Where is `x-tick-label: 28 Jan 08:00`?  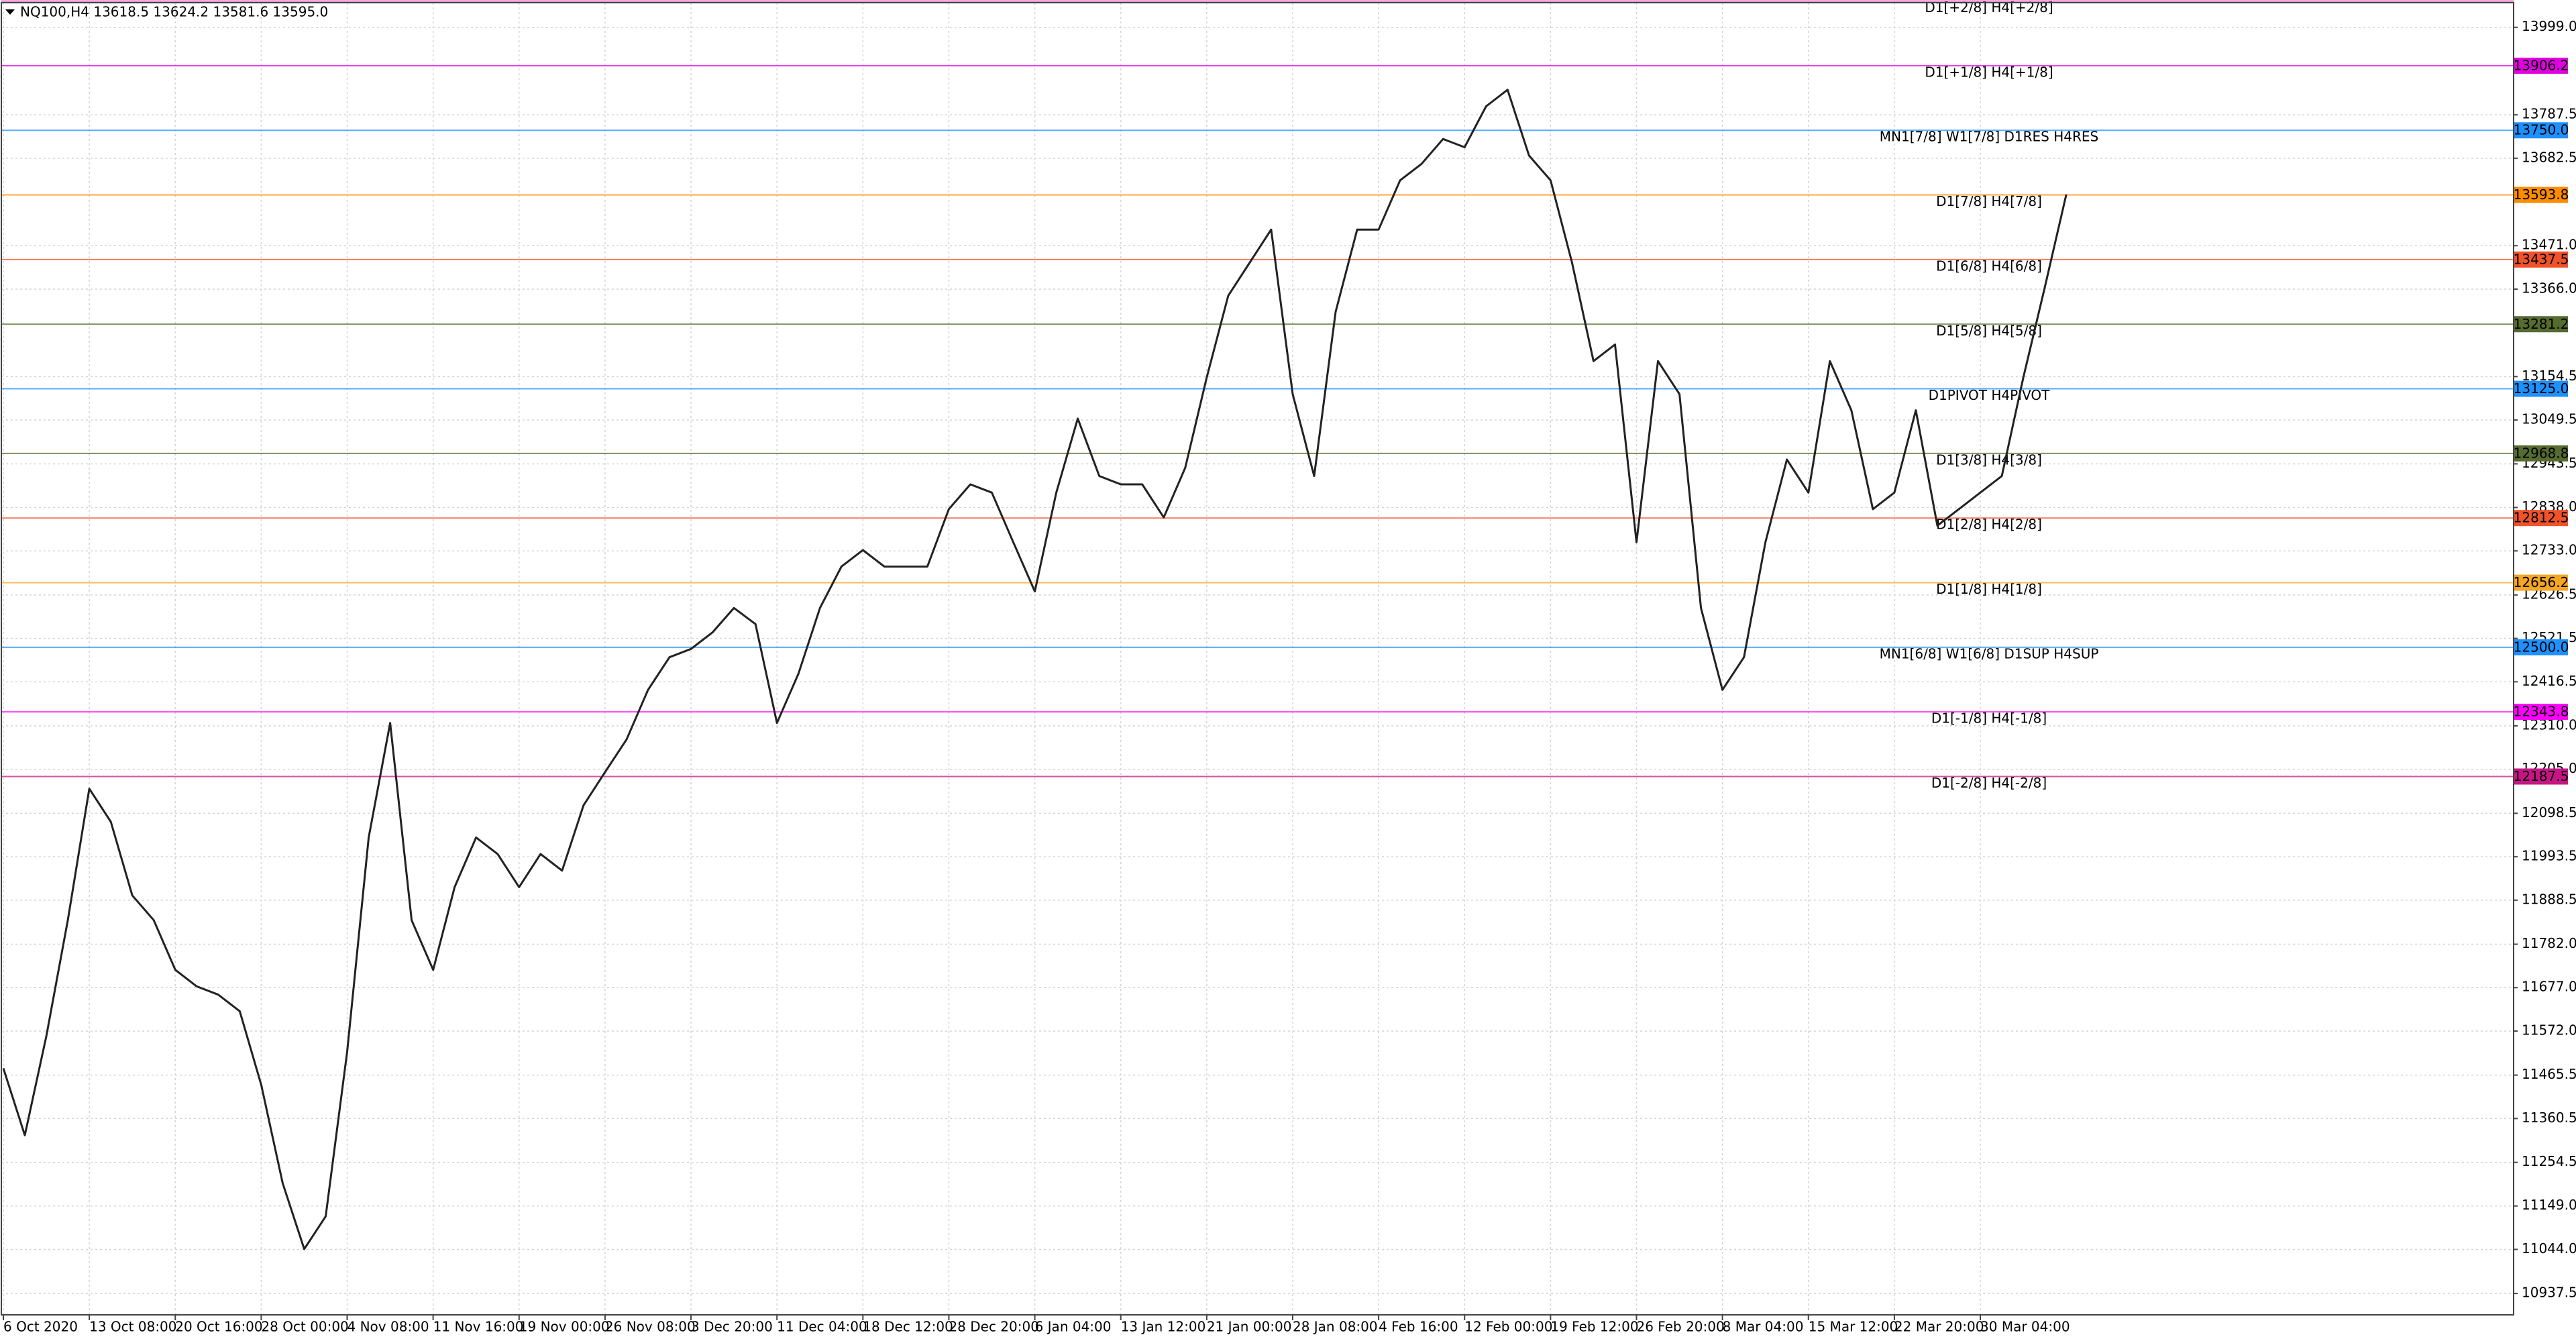
x-tick-label: 28 Jan 08:00 is located at coordinates (1335, 1327).